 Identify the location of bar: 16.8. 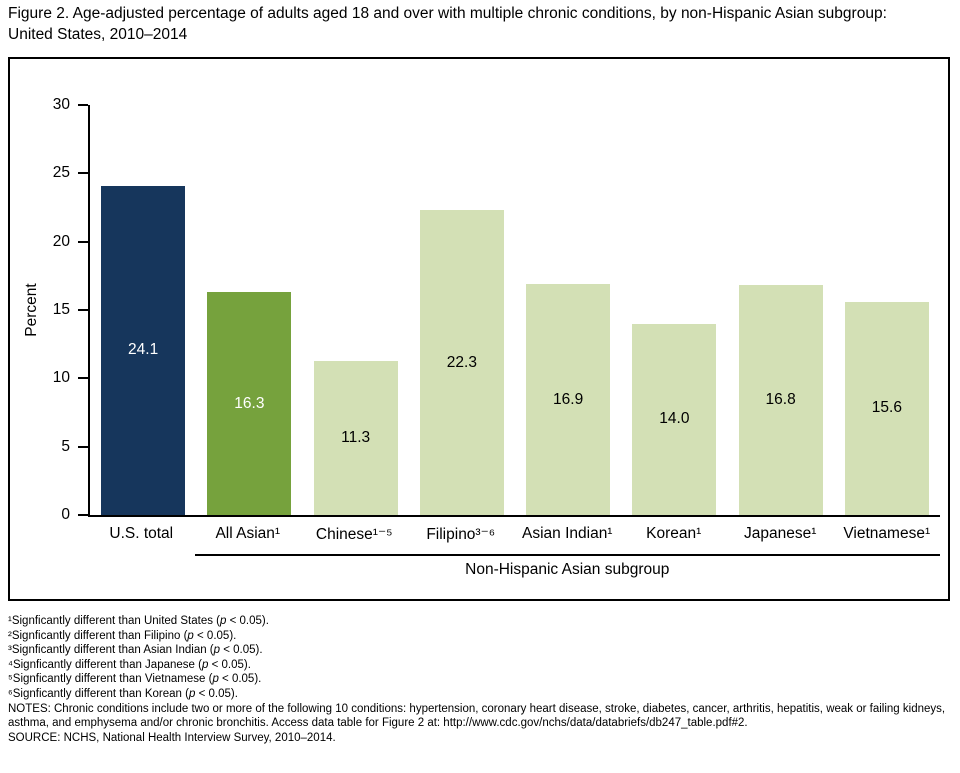
(780, 400).